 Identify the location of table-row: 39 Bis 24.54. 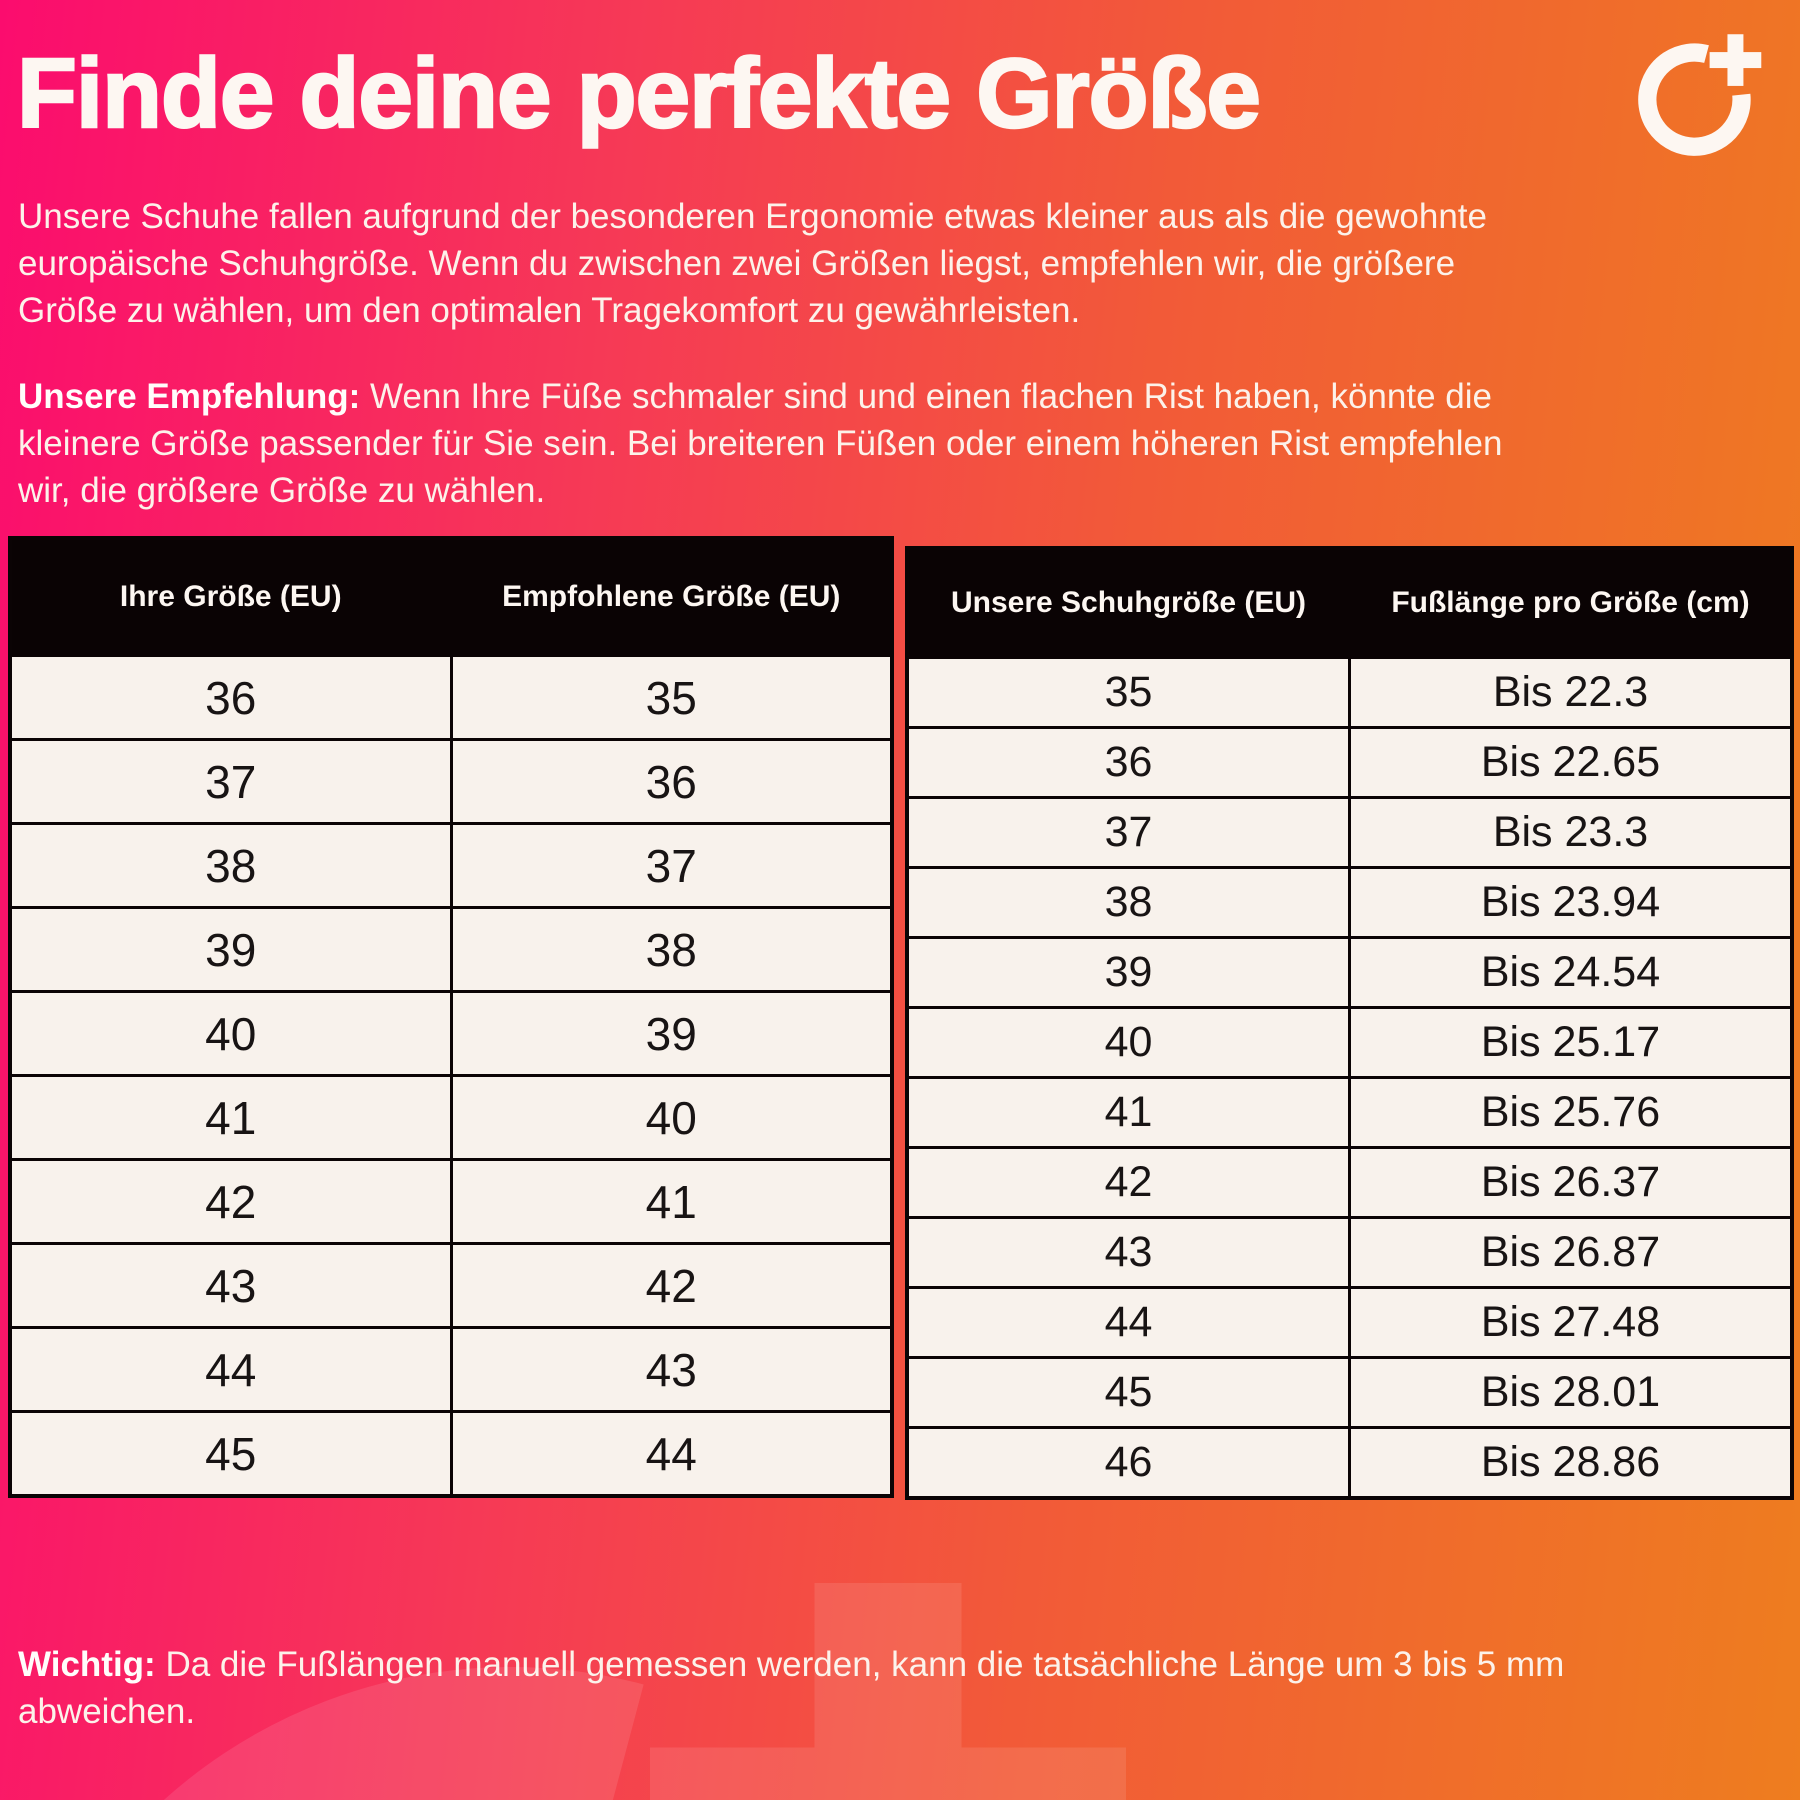
(1349, 972).